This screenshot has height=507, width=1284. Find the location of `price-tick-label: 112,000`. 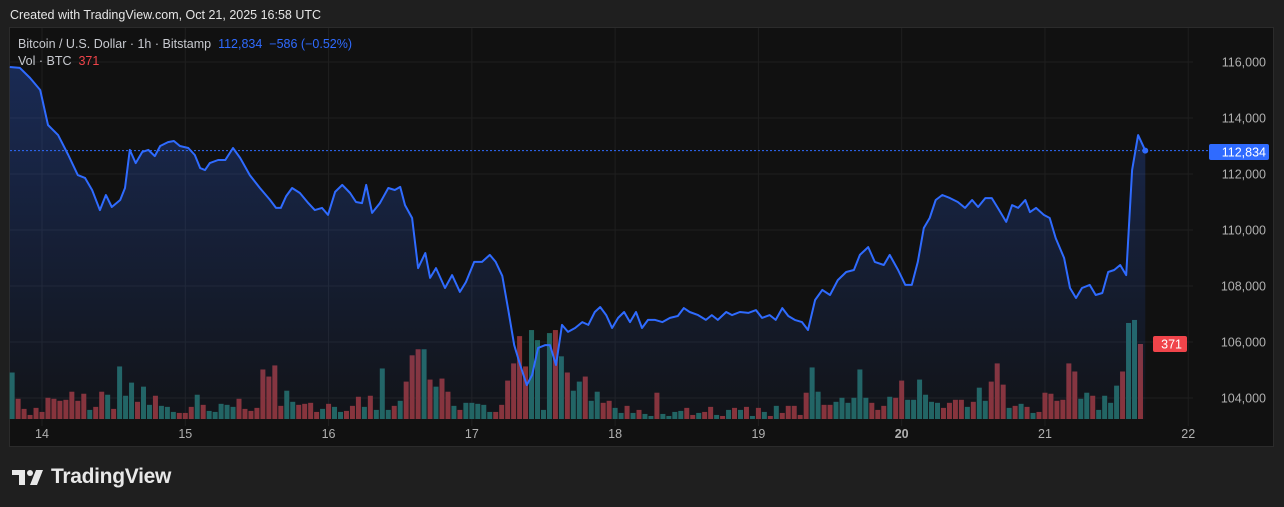

price-tick-label: 112,000 is located at coordinates (1244, 175).